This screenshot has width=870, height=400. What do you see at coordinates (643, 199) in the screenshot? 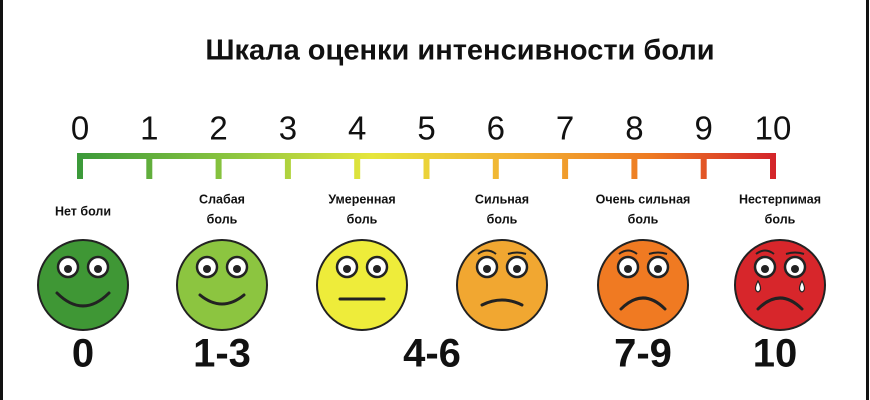
I see `face-label: Очень сильная` at bounding box center [643, 199].